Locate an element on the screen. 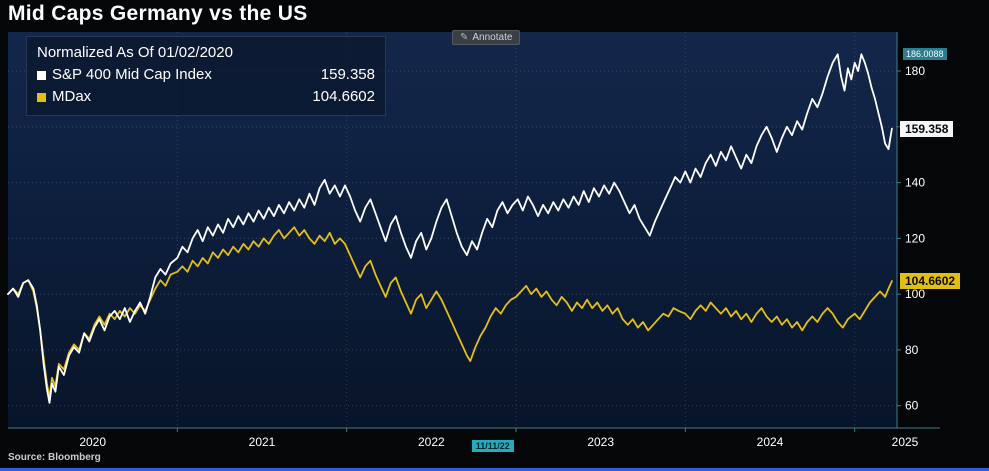 The image size is (989, 471). x-axis-year-label: 2025 is located at coordinates (905, 442).